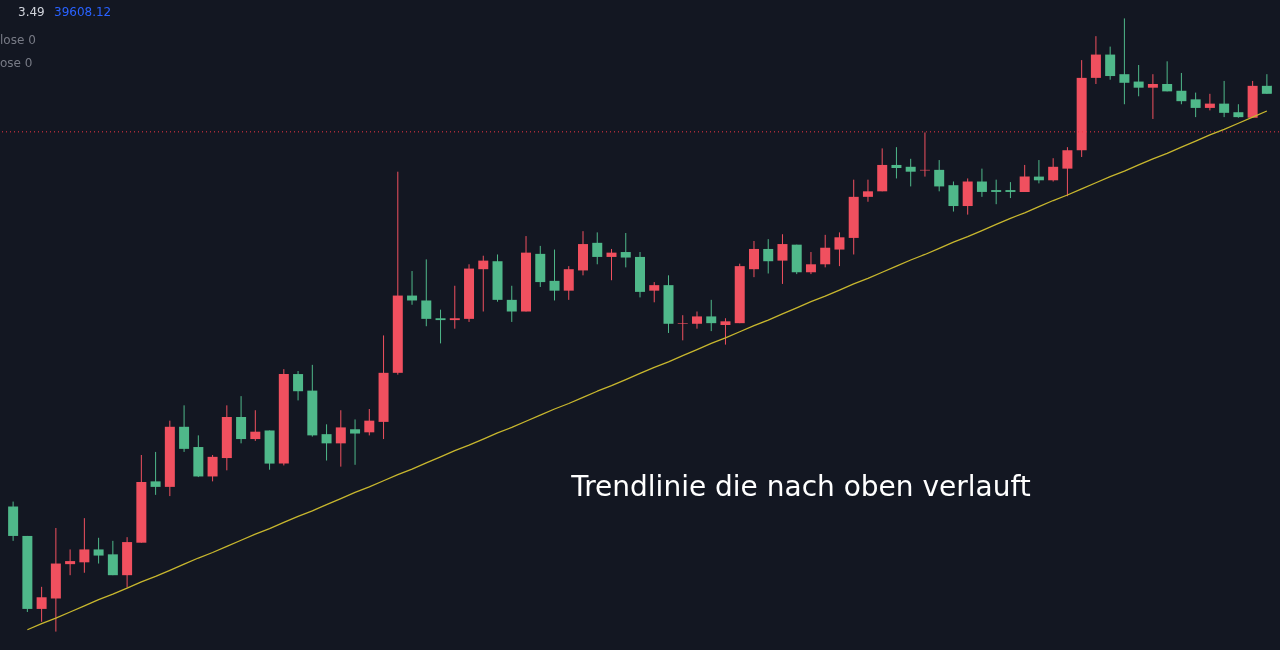  Describe the element at coordinates (18, 40) in the screenshot. I see `annotation: lose 0` at that location.